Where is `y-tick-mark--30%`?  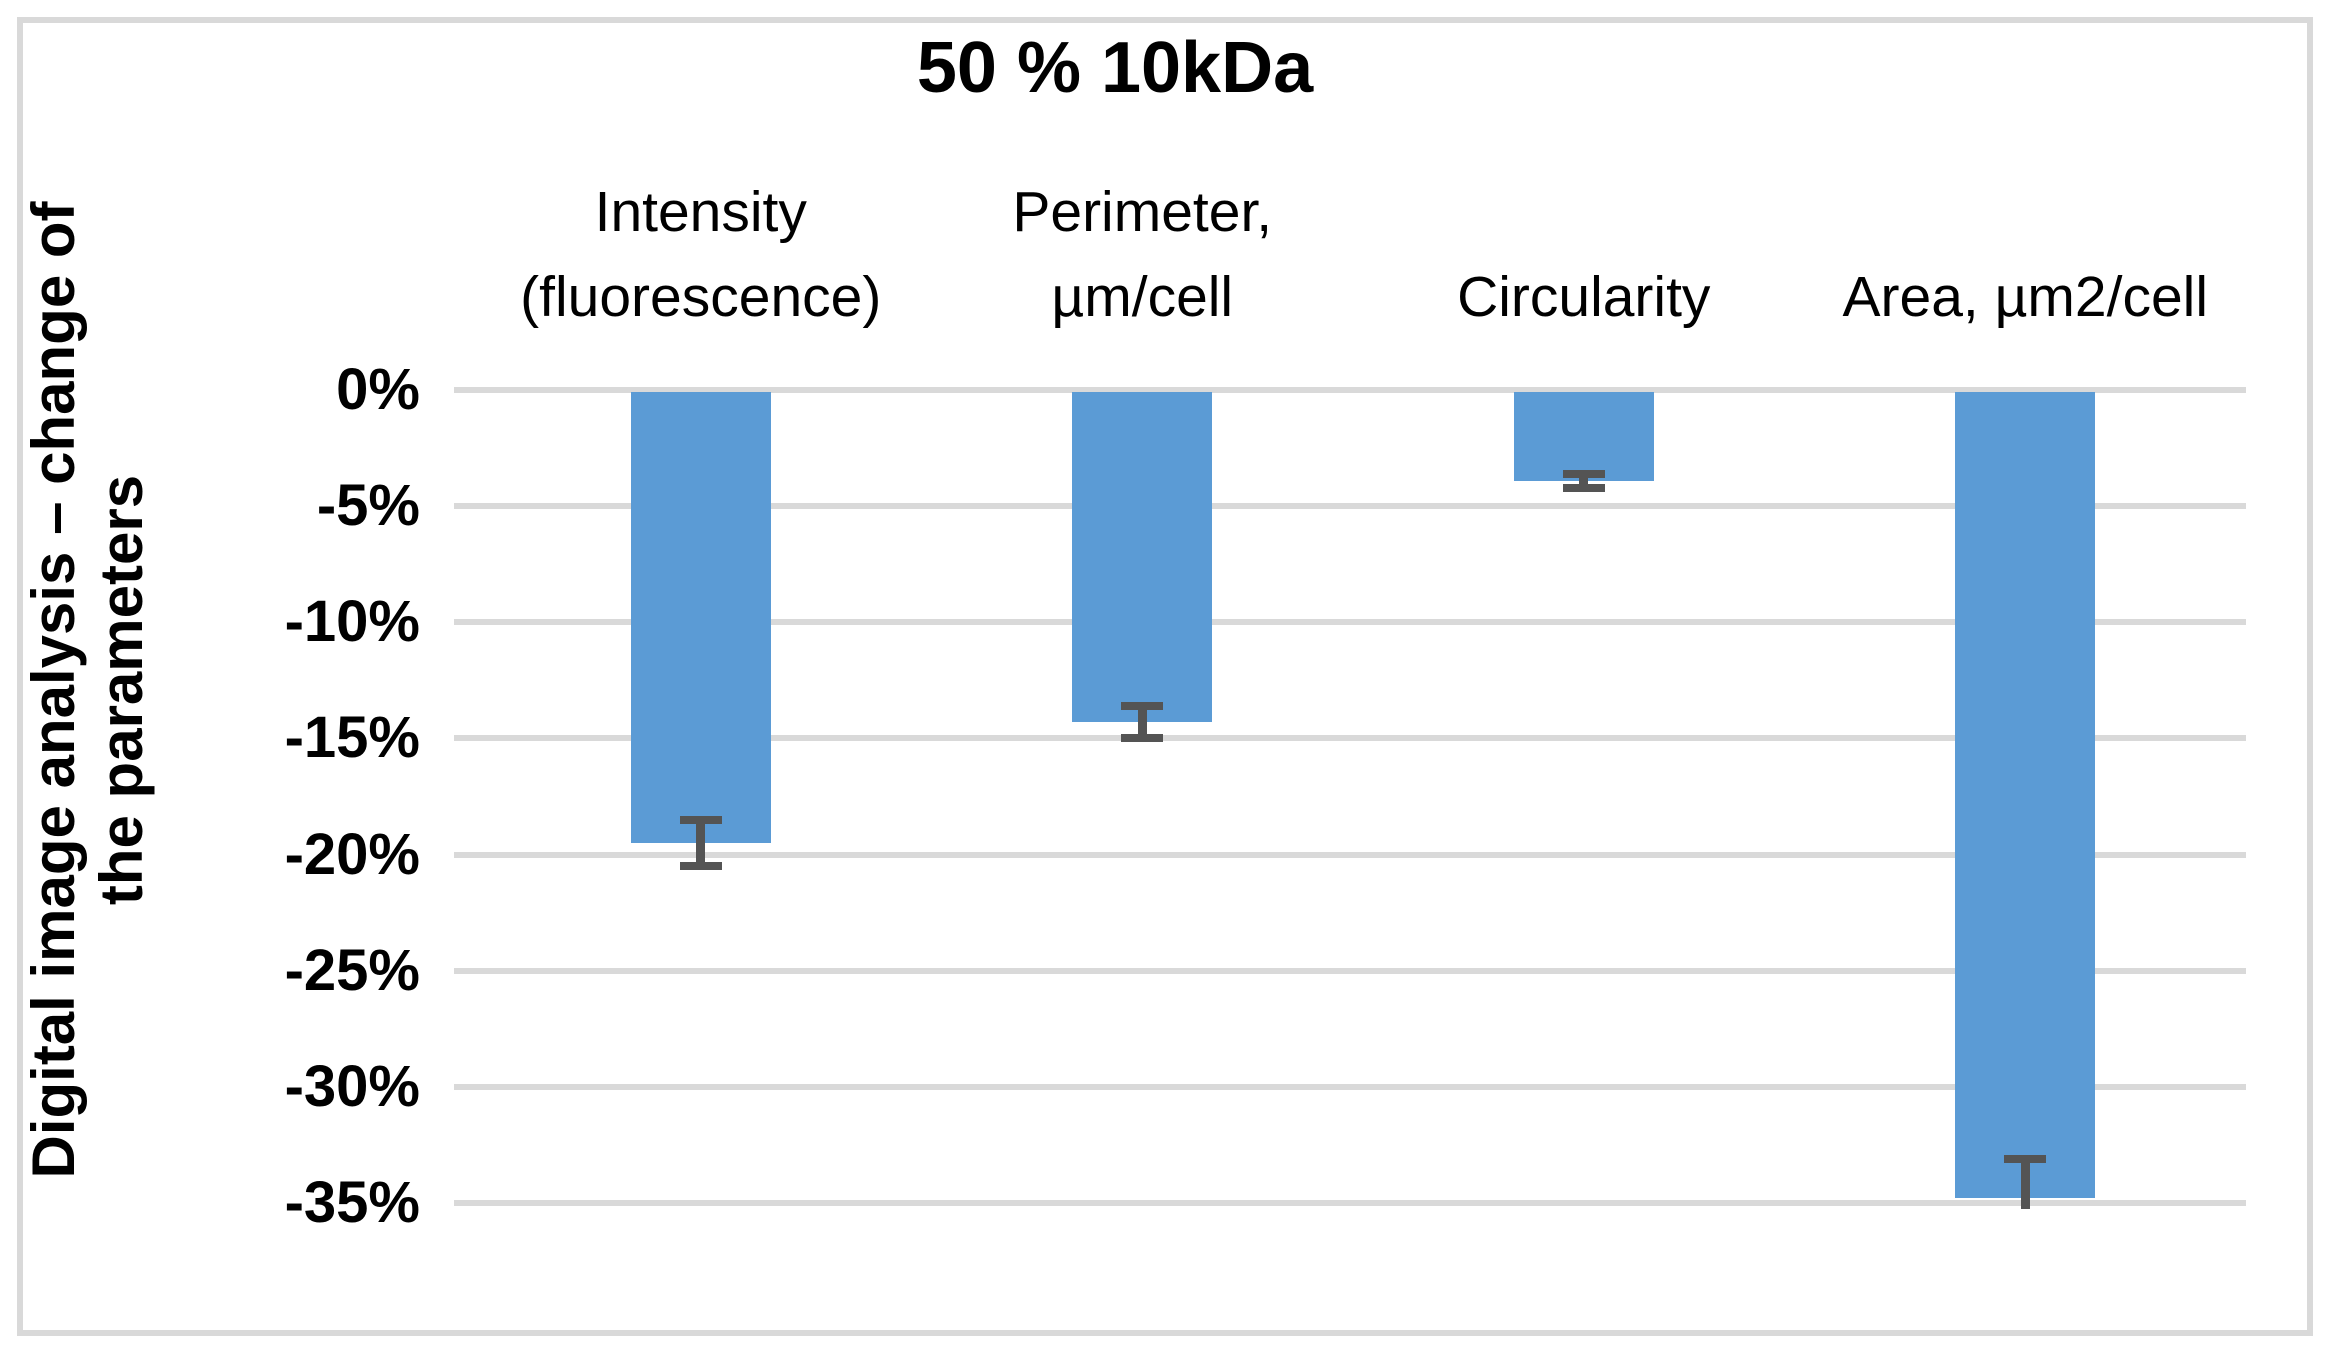 y-tick-mark--30% is located at coordinates (467, 1086).